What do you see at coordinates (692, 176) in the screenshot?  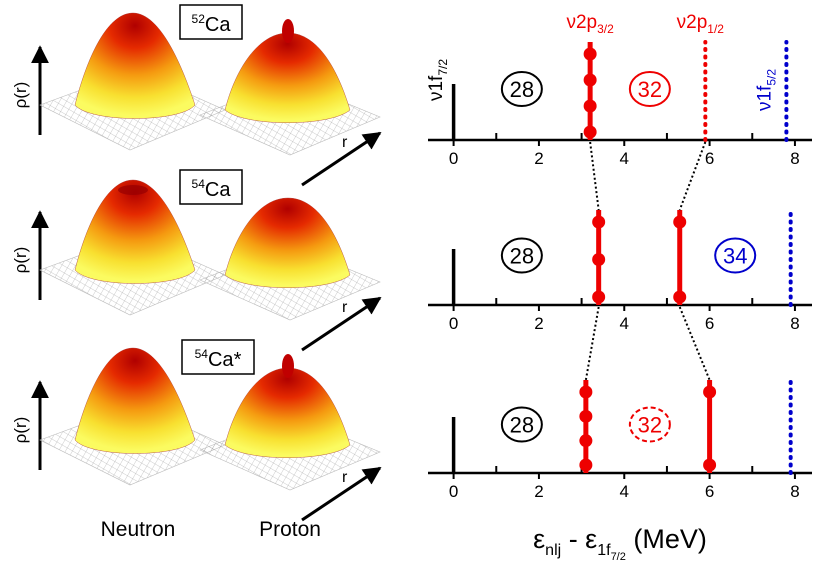 I see `connector-p12` at bounding box center [692, 176].